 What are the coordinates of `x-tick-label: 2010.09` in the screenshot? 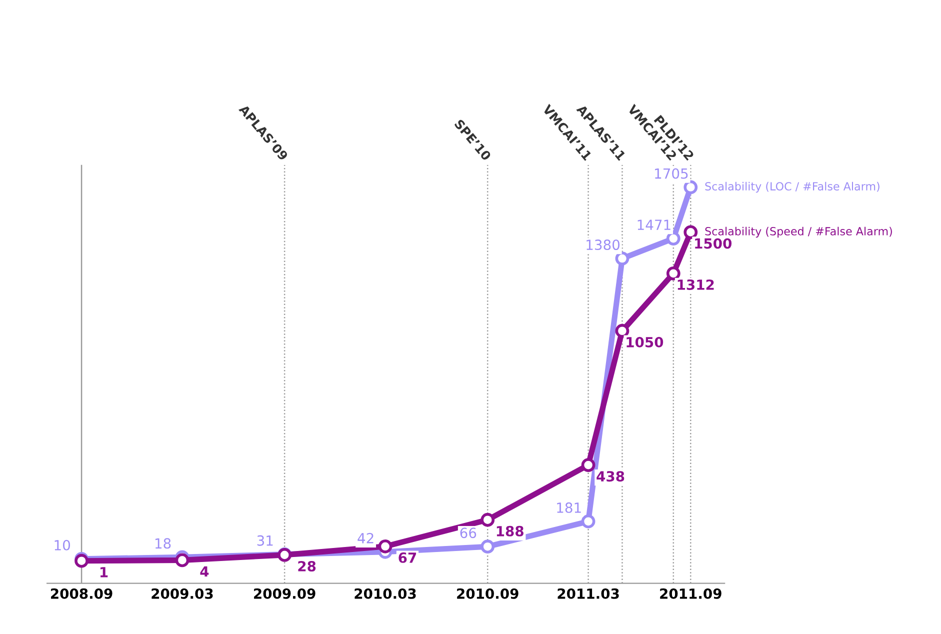 It's located at (487, 593).